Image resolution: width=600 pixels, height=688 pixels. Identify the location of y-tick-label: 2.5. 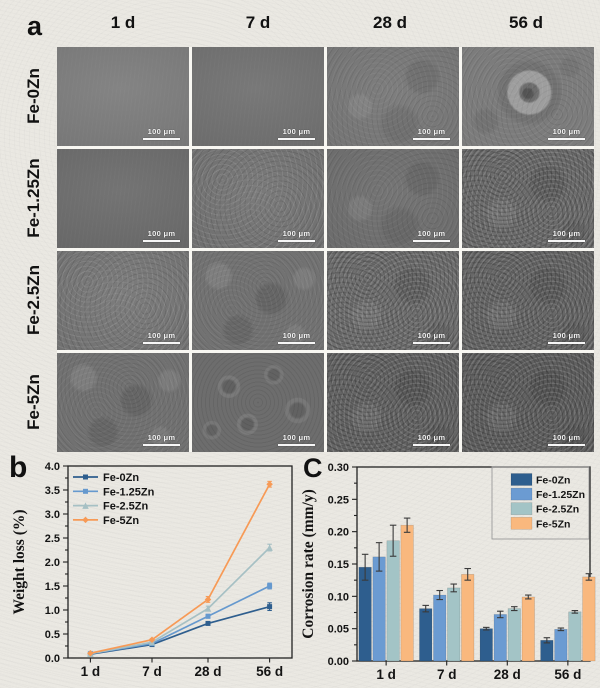
(52, 539).